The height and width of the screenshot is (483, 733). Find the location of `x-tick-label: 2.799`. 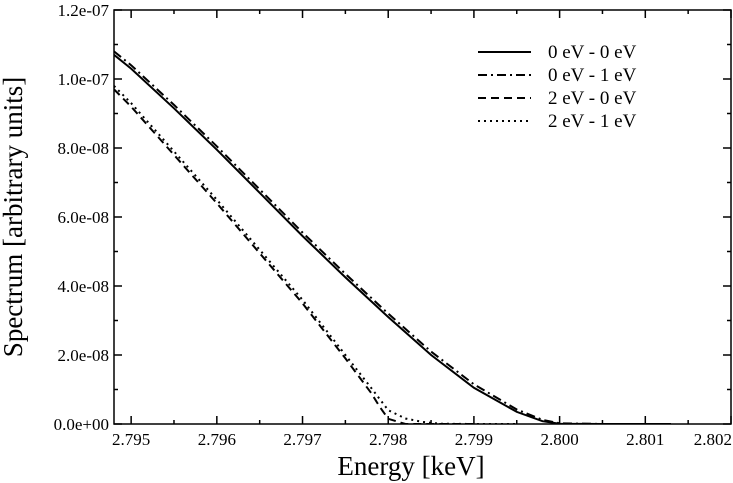

x-tick-label: 2.799 is located at coordinates (474, 439).